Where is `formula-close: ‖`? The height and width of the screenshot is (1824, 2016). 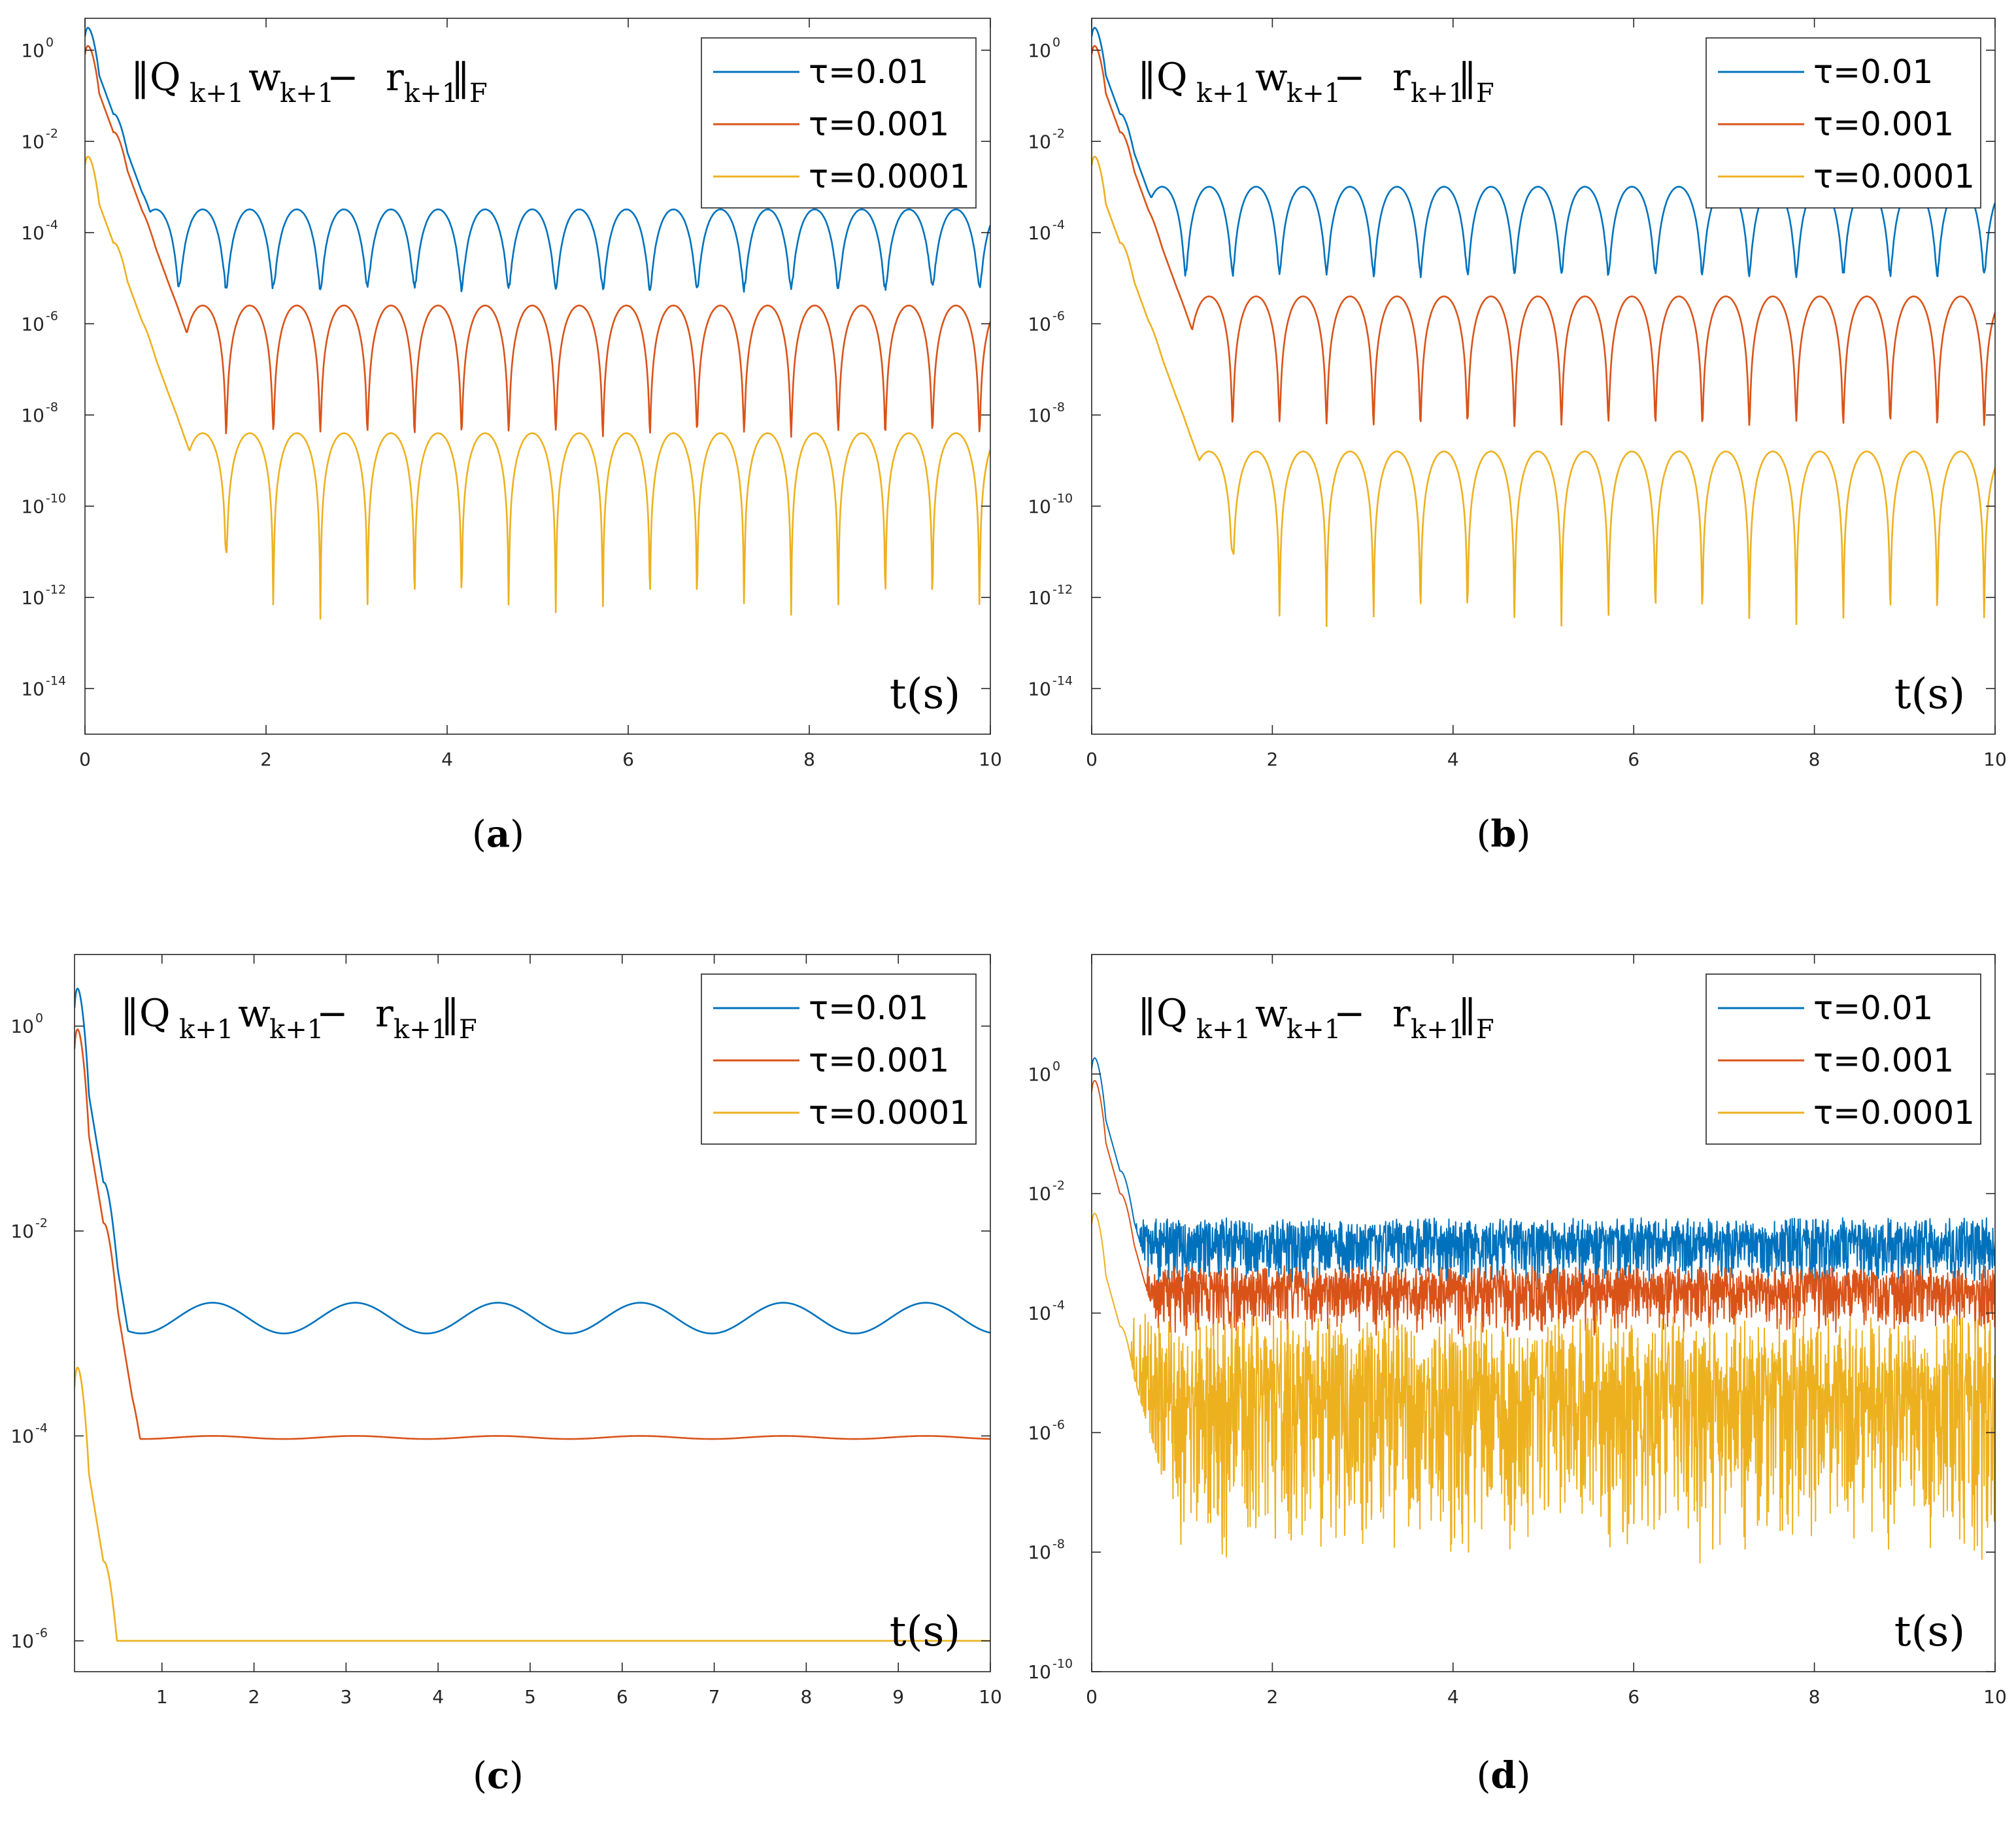
formula-close: ‖ is located at coordinates (1467, 77).